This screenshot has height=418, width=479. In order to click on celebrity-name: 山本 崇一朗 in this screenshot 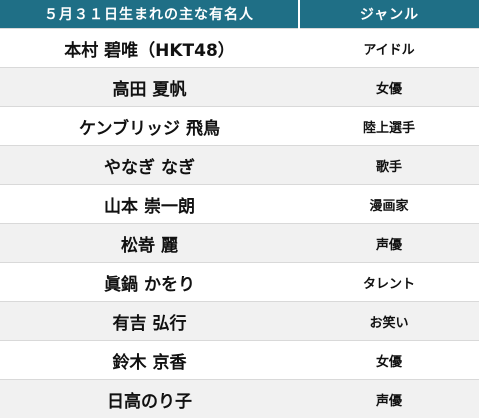, I will do `click(149, 204)`.